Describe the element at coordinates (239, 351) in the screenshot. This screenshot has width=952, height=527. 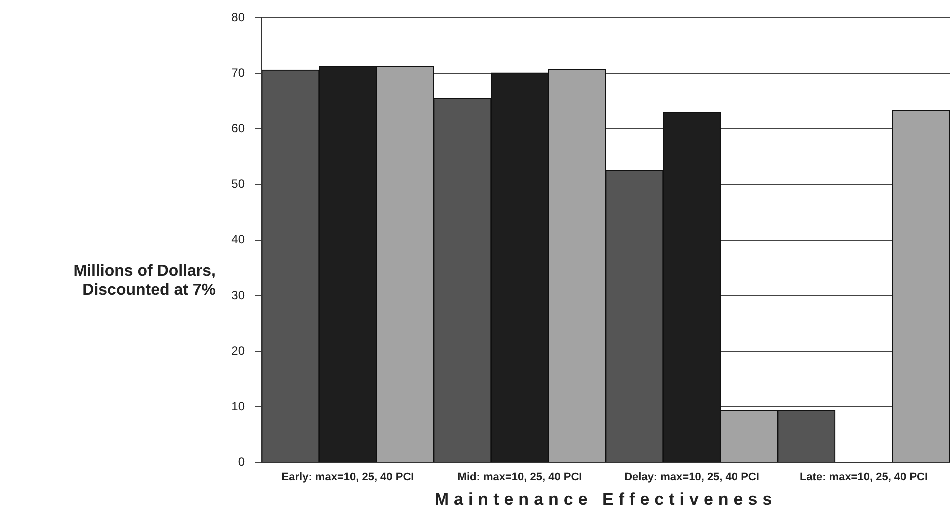
I see `y-tick-label: 20` at that location.